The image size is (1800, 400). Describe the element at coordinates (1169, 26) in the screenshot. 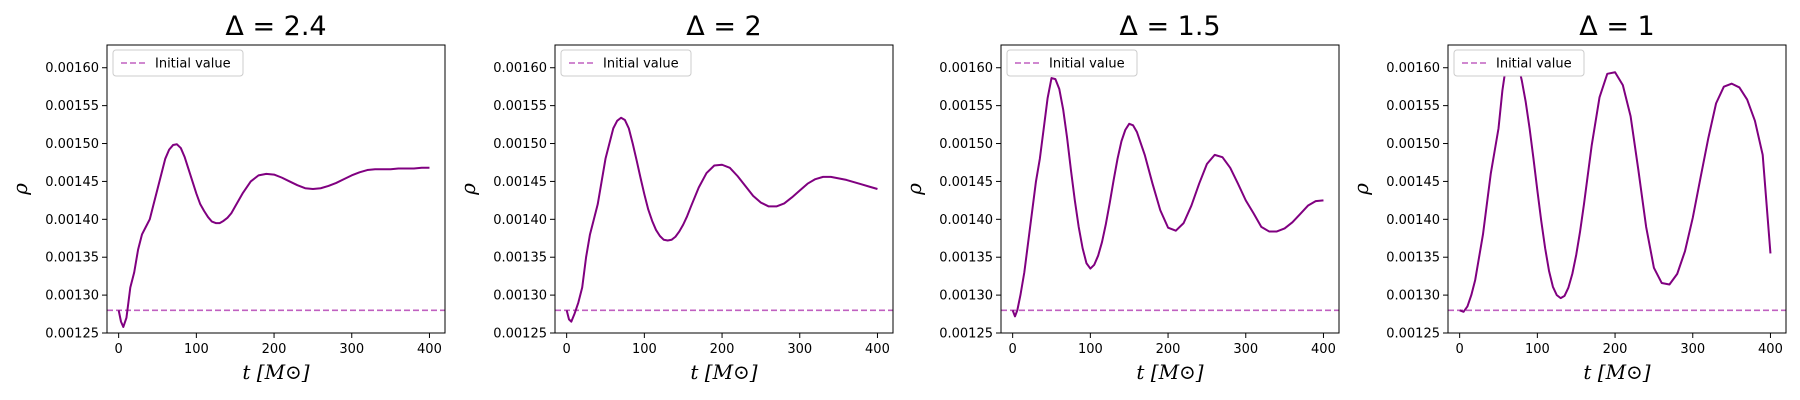

I see `chart-title: Δ = 1.5` at that location.